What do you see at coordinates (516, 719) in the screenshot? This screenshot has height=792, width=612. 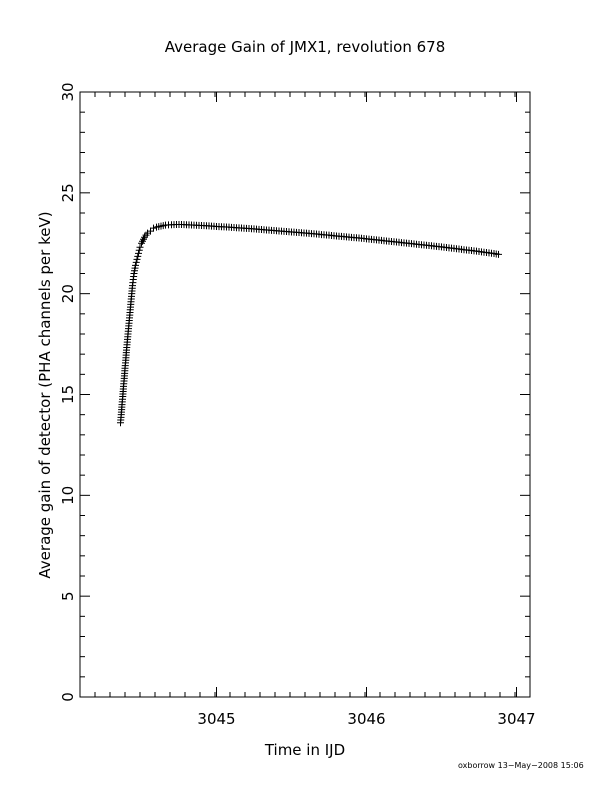 I see `x-tick-label: 3047` at bounding box center [516, 719].